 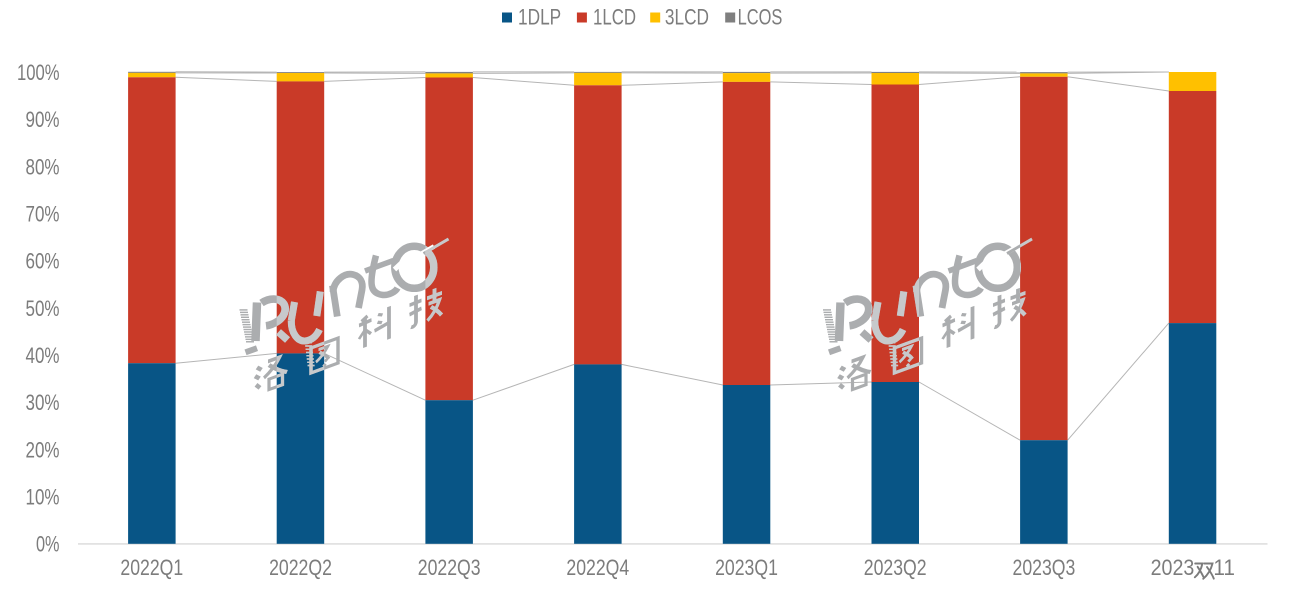 I want to click on svg-text: 30%, so click(x=43, y=402).